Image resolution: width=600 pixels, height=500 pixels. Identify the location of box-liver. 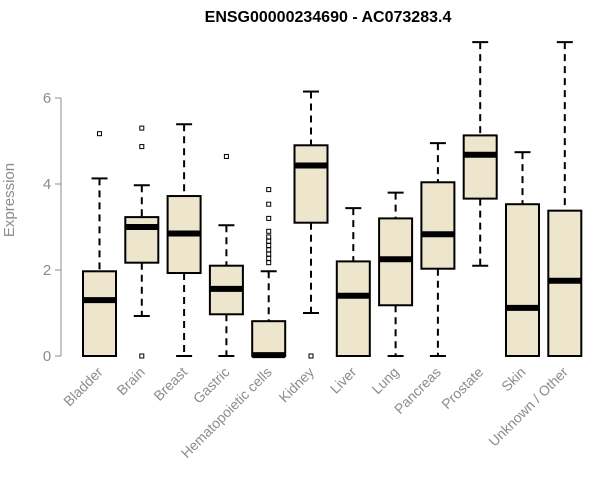
(353, 282).